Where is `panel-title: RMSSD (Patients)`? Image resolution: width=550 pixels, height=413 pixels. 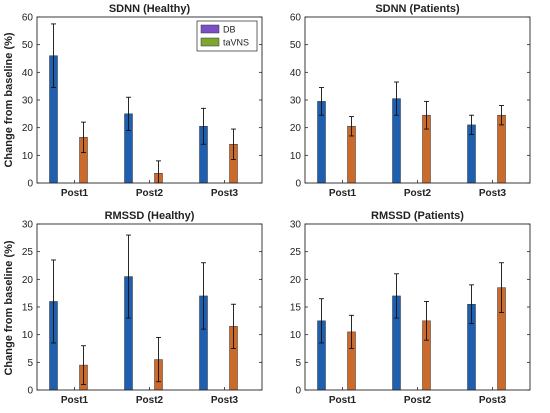 panel-title: RMSSD (Patients) is located at coordinates (417, 216).